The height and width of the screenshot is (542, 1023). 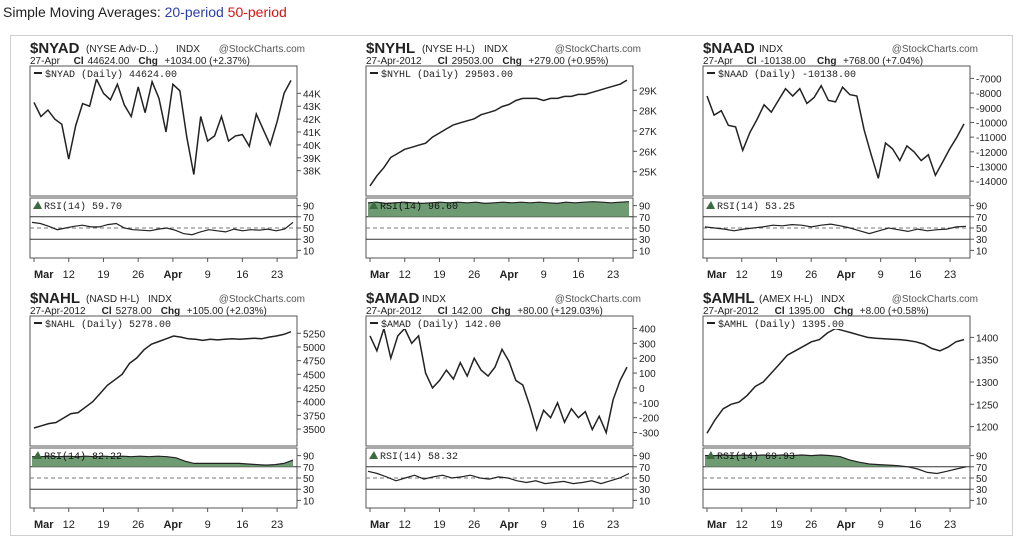 I want to click on price-legend: $NYHL (Daily) 29503.00, so click(x=447, y=75).